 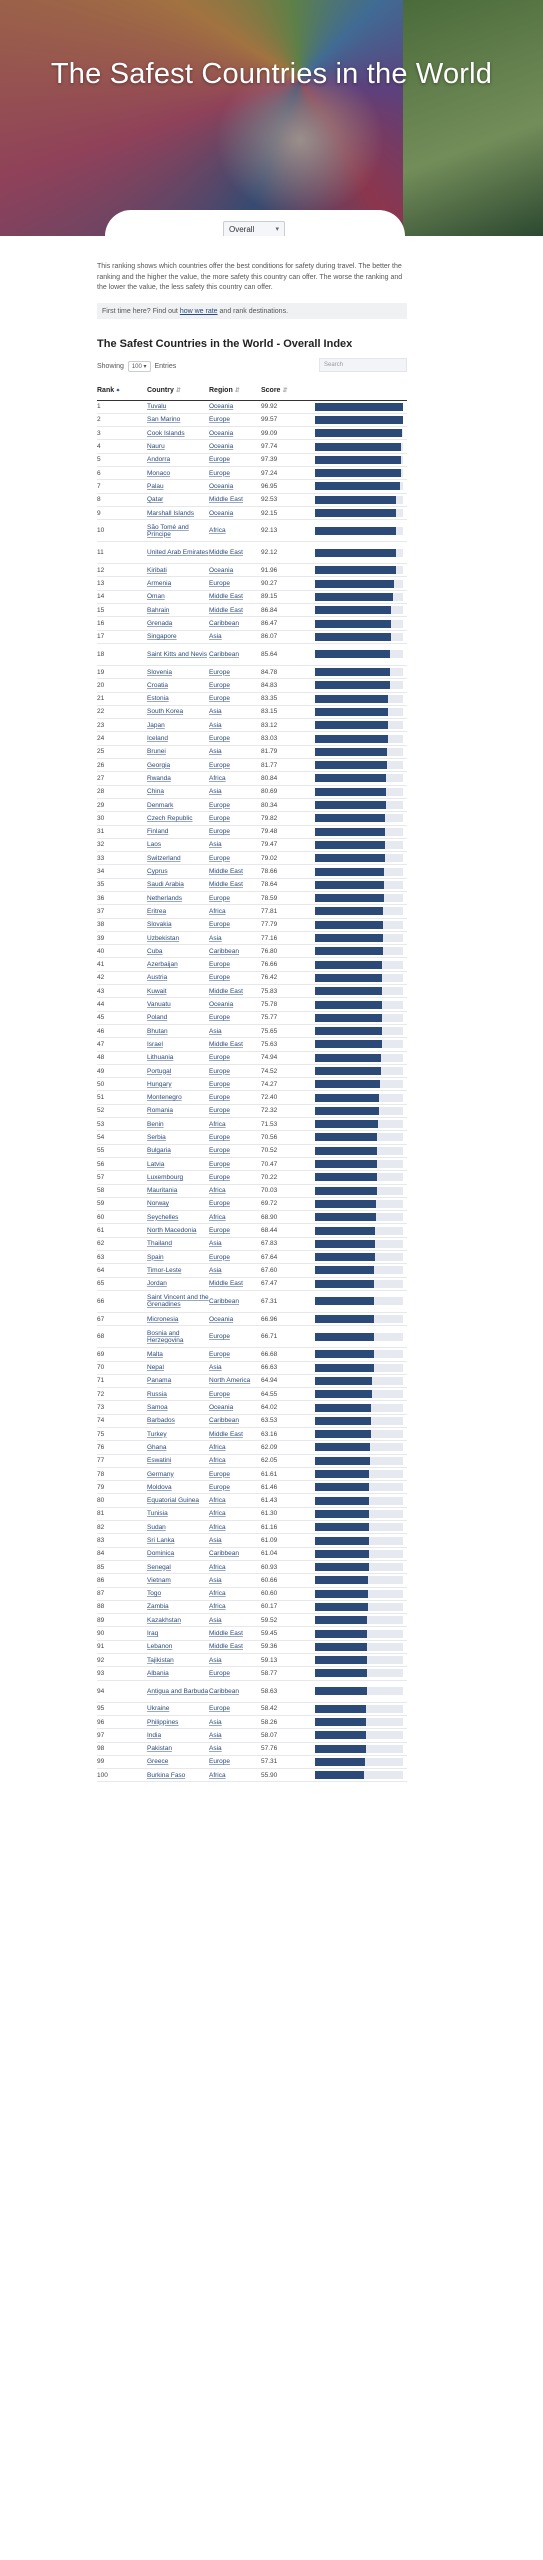 I want to click on country-cell: Cuba, so click(x=178, y=951).